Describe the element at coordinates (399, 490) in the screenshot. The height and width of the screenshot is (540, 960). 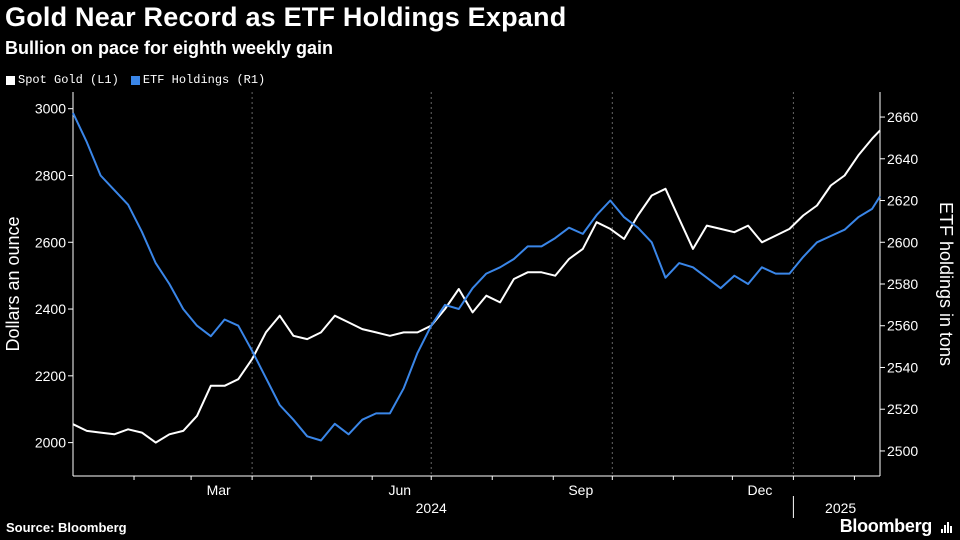
I see `x-tick-label-jun: Jun` at that location.